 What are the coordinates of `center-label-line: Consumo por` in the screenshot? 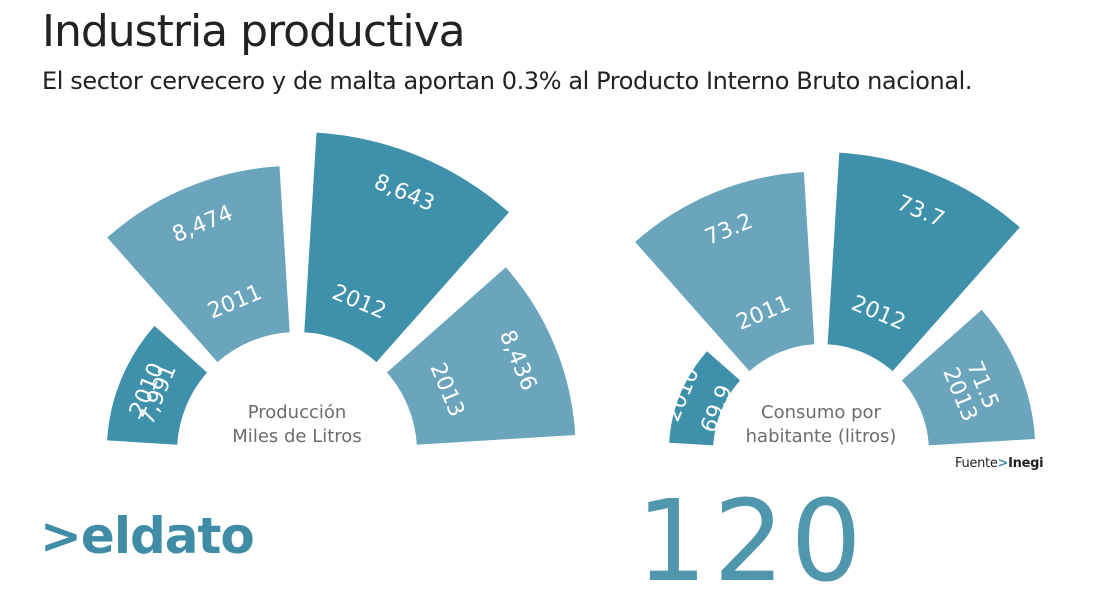 It's located at (821, 412).